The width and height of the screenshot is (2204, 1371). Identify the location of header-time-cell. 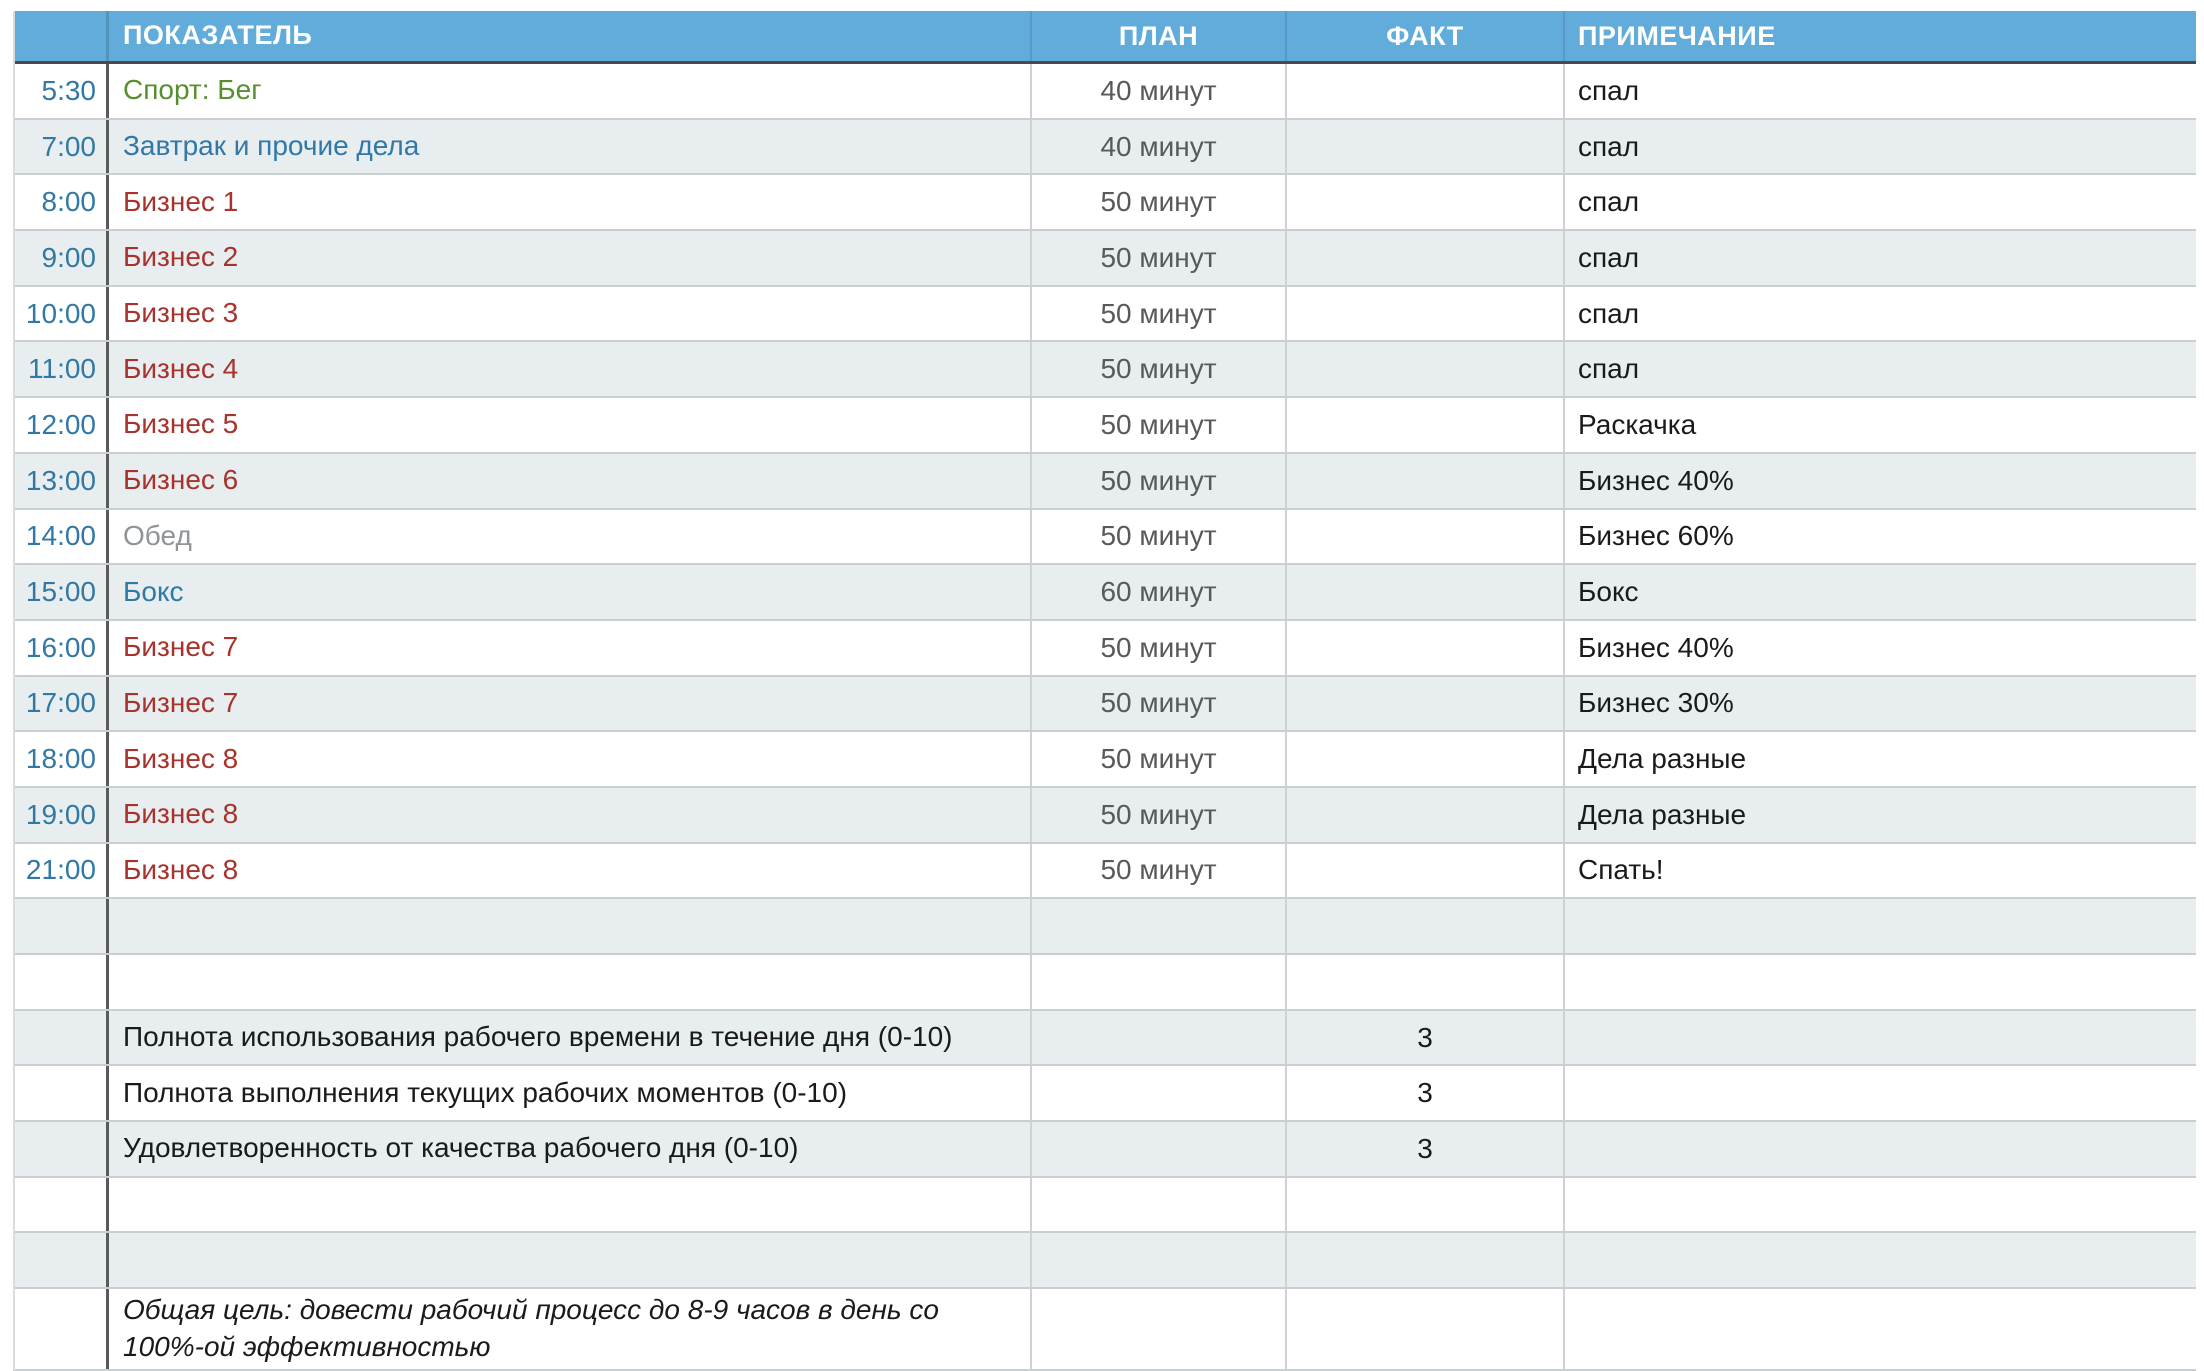
(60, 36).